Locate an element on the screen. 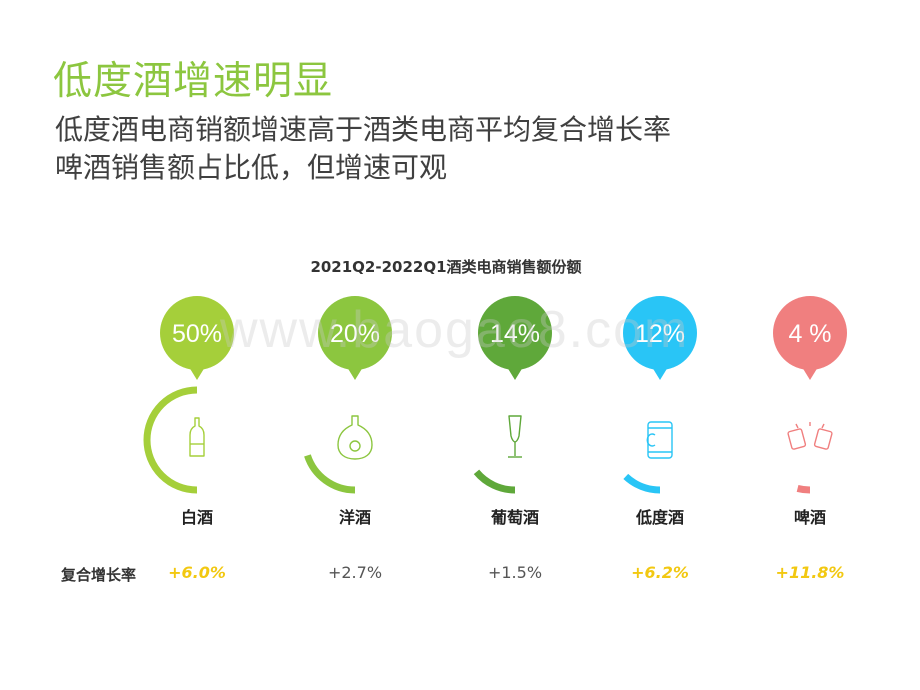 The height and width of the screenshot is (690, 920). share-label-3: 14% is located at coordinates (515, 334).